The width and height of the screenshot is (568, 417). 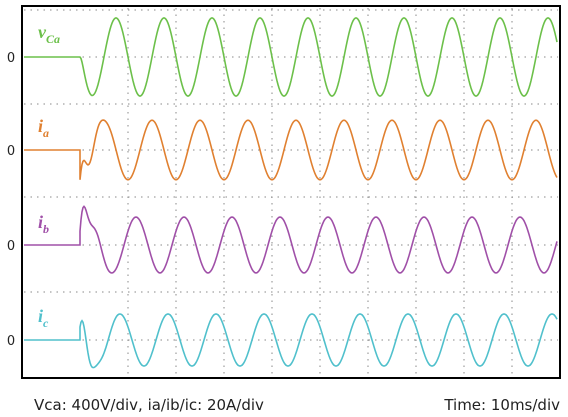 I want to click on trace-ic, so click(x=291, y=341).